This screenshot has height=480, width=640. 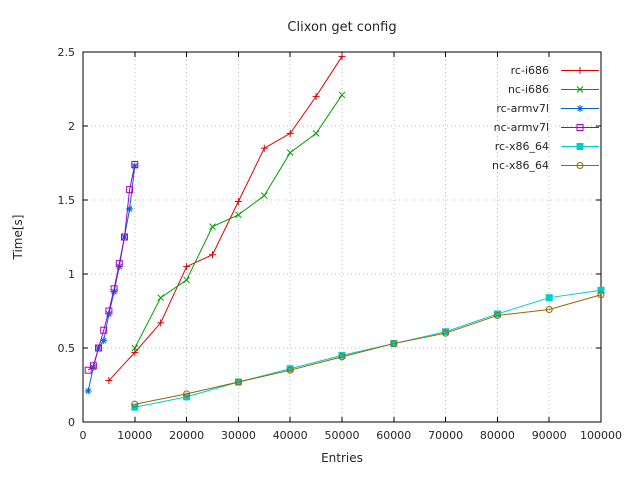 What do you see at coordinates (580, 70) in the screenshot?
I see `legend-sample-plus-icon` at bounding box center [580, 70].